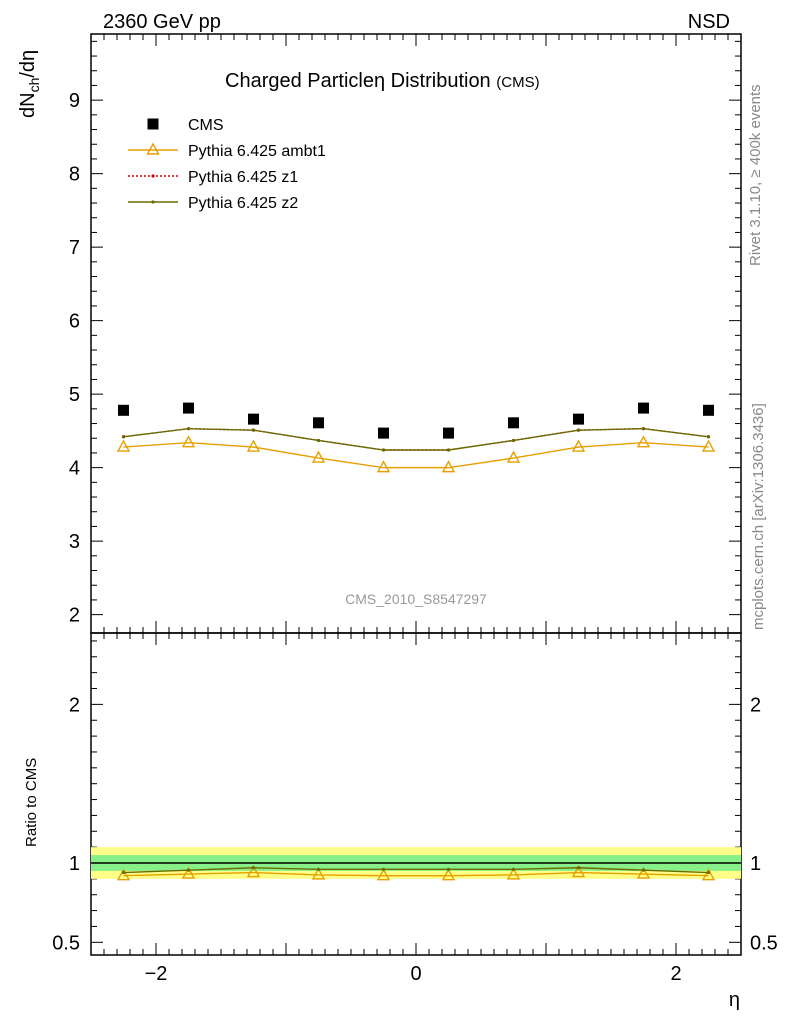 The width and height of the screenshot is (786, 1024). What do you see at coordinates (162, 22) in the screenshot?
I see `header-left: 2360 GeV pp` at bounding box center [162, 22].